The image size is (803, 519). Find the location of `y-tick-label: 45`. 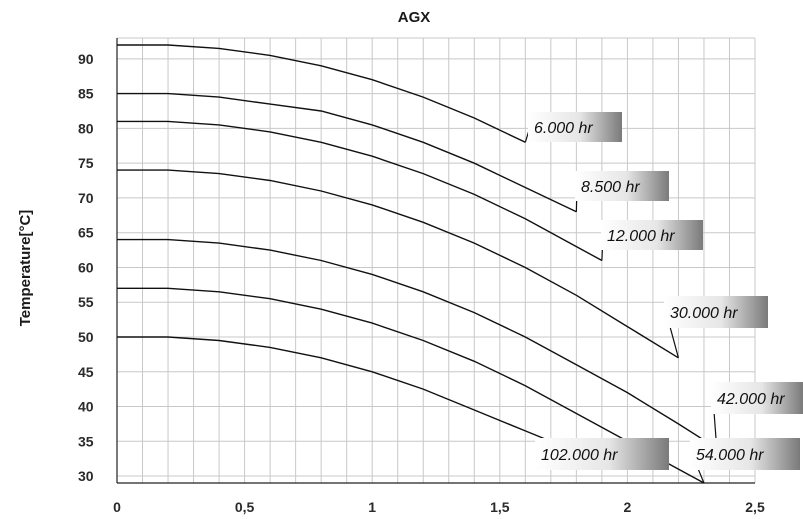

y-tick-label: 45 is located at coordinates (86, 372).